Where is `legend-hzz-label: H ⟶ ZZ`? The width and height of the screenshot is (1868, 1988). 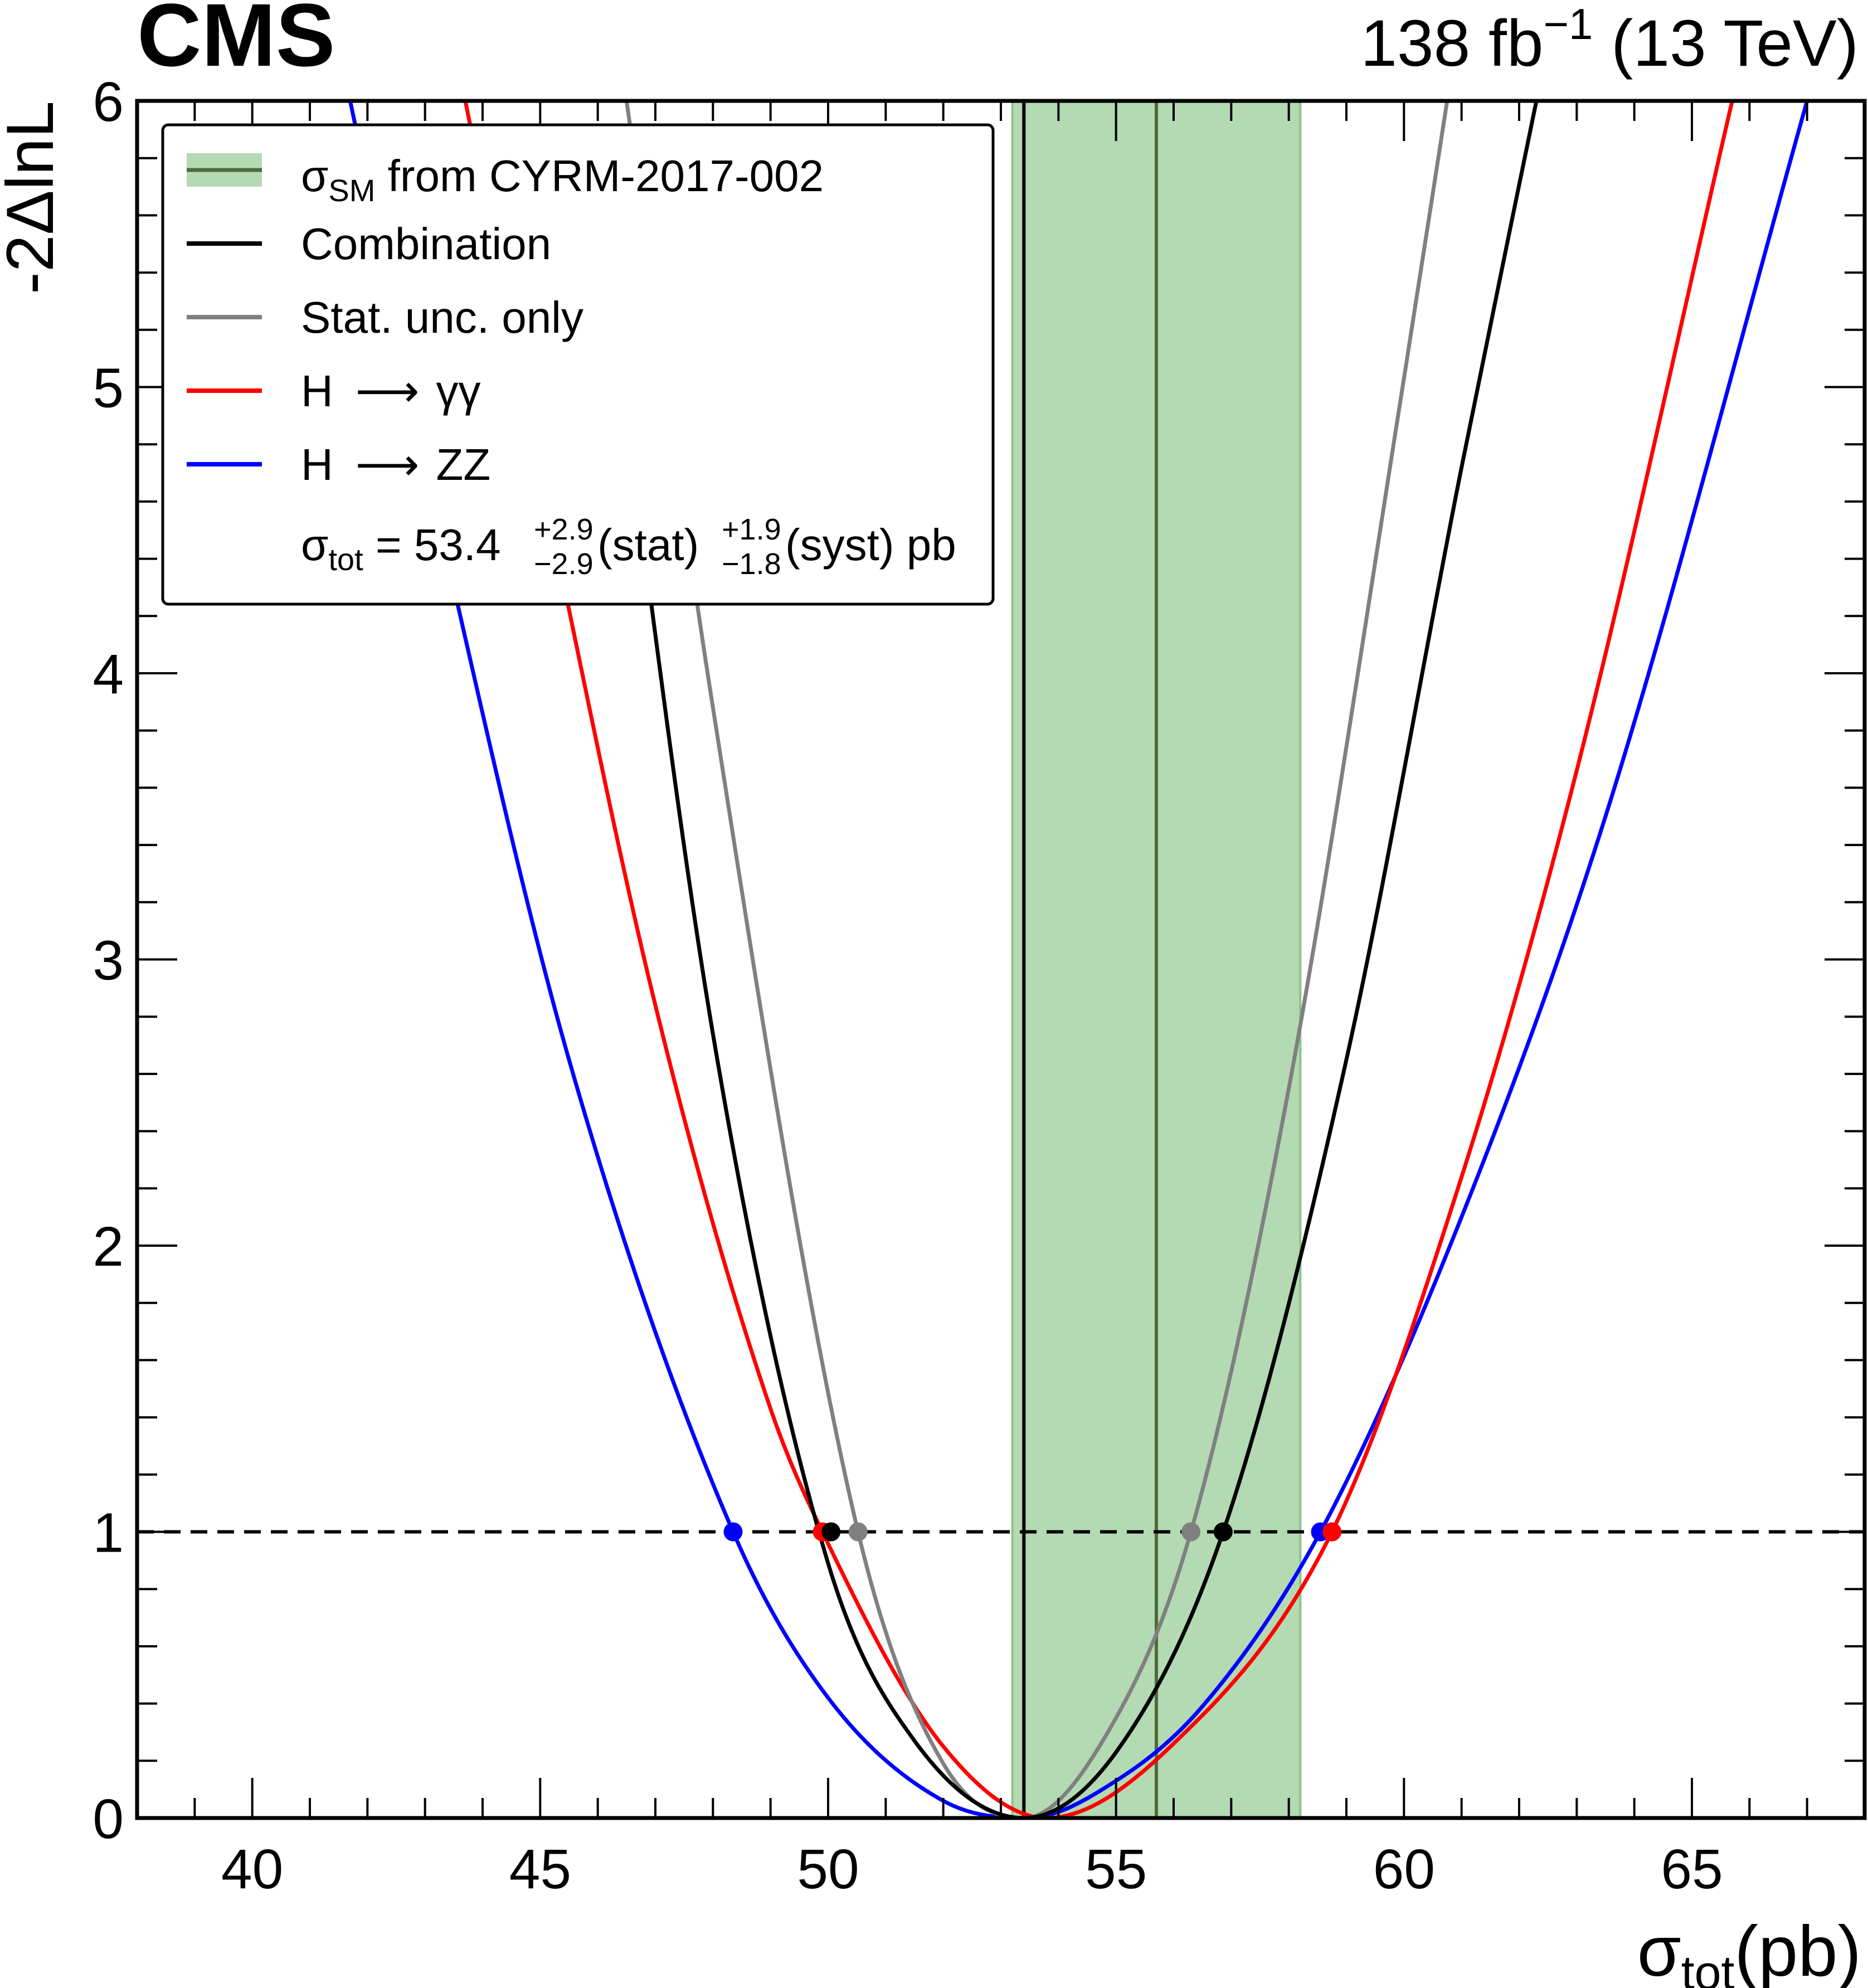
legend-hzz-label: H ⟶ ZZ is located at coordinates (395, 464).